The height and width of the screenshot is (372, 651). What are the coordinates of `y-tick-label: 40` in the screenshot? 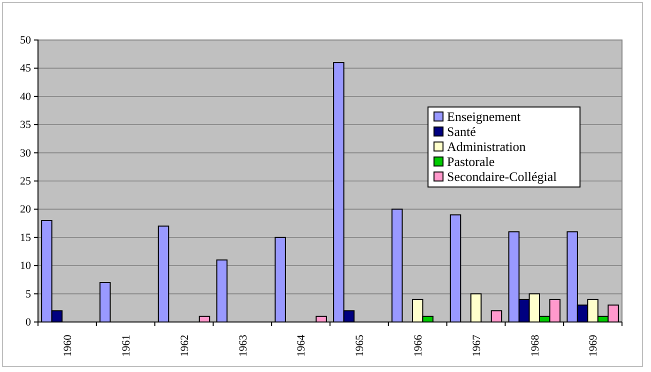 It's located at (26, 96).